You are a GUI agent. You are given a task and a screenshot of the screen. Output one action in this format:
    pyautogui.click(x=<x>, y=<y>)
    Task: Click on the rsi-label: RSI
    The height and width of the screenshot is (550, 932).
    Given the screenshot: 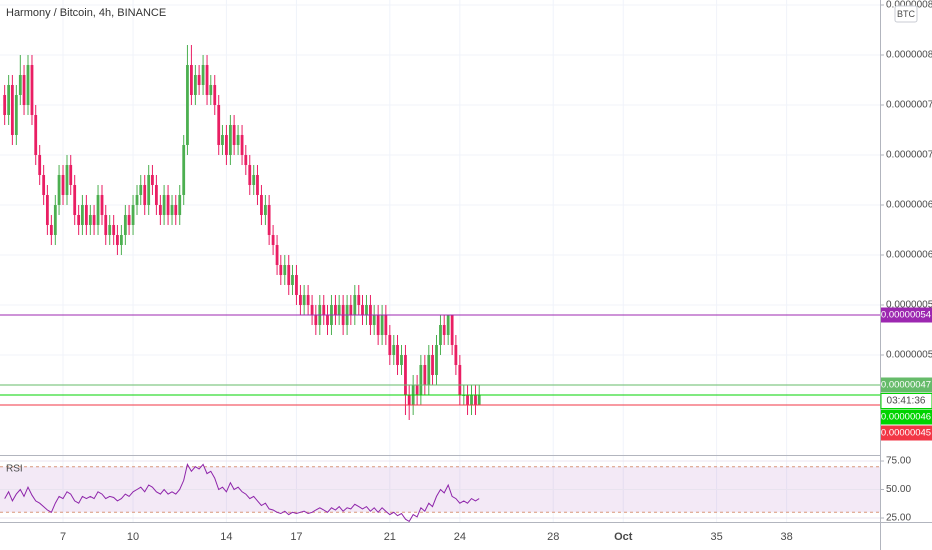 What is the action you would take?
    pyautogui.click(x=14, y=469)
    